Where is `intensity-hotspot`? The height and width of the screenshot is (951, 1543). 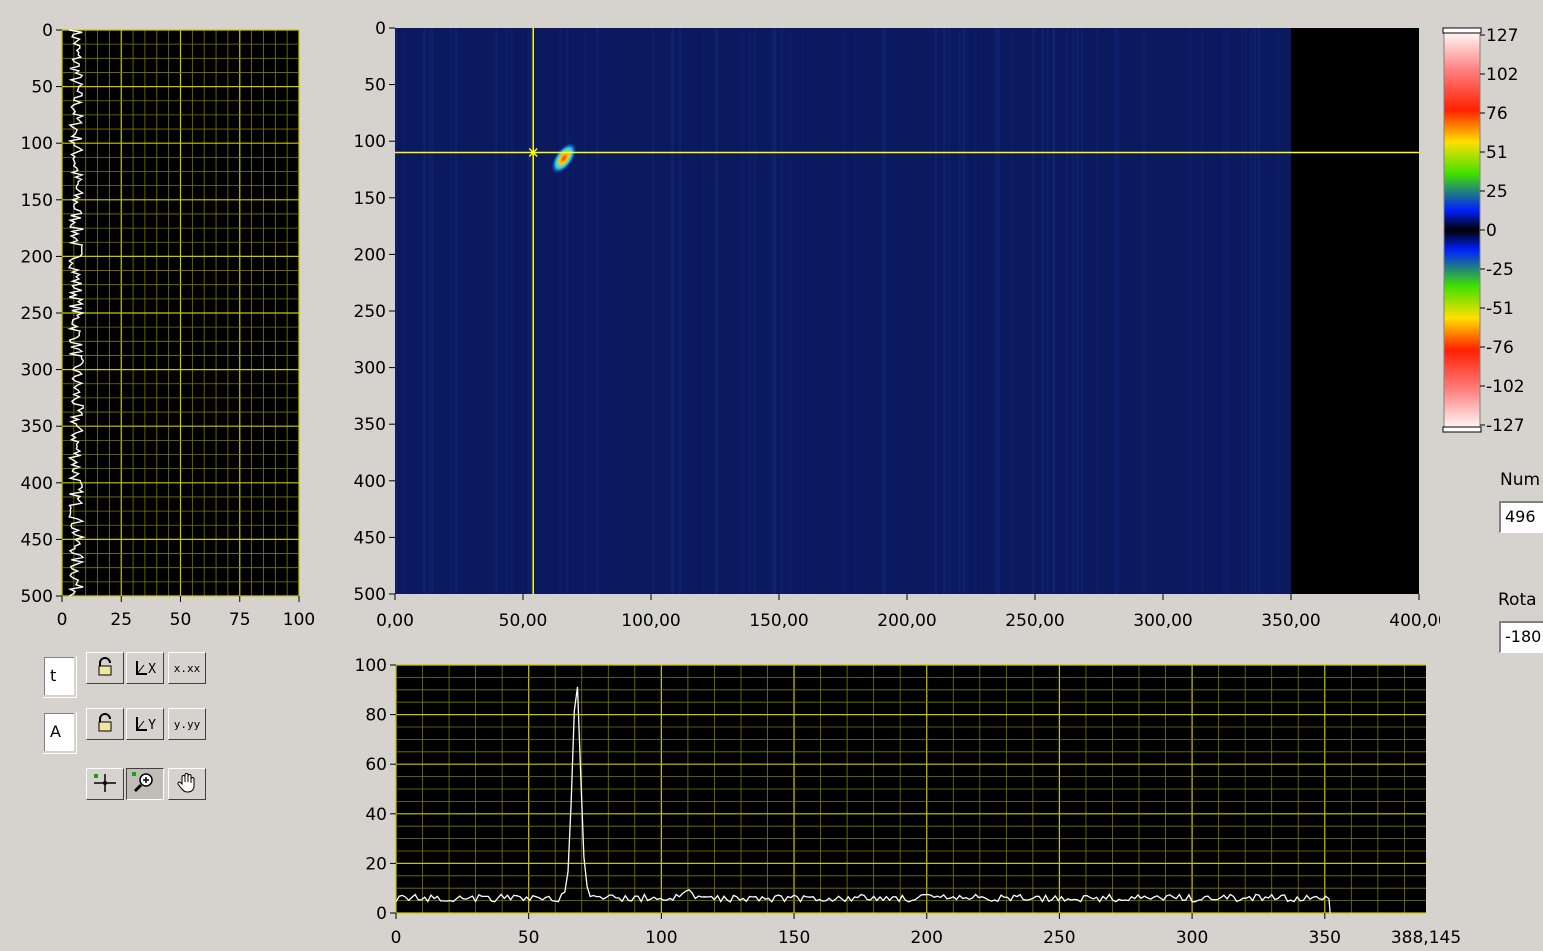 intensity-hotspot is located at coordinates (564, 158).